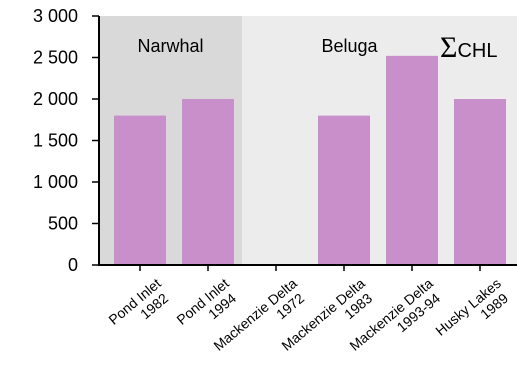  I want to click on y-tick-label: 500, so click(63, 224).